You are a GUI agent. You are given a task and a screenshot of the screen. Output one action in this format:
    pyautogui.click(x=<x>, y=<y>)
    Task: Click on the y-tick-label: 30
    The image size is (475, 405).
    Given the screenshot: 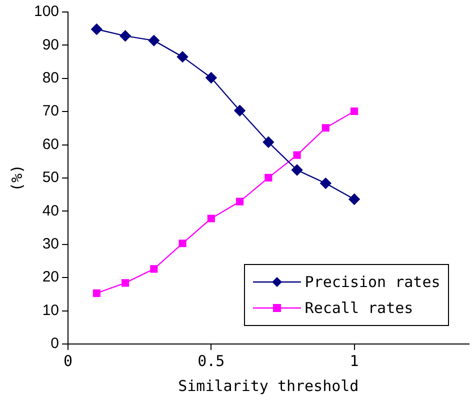 What is the action you would take?
    pyautogui.click(x=51, y=244)
    